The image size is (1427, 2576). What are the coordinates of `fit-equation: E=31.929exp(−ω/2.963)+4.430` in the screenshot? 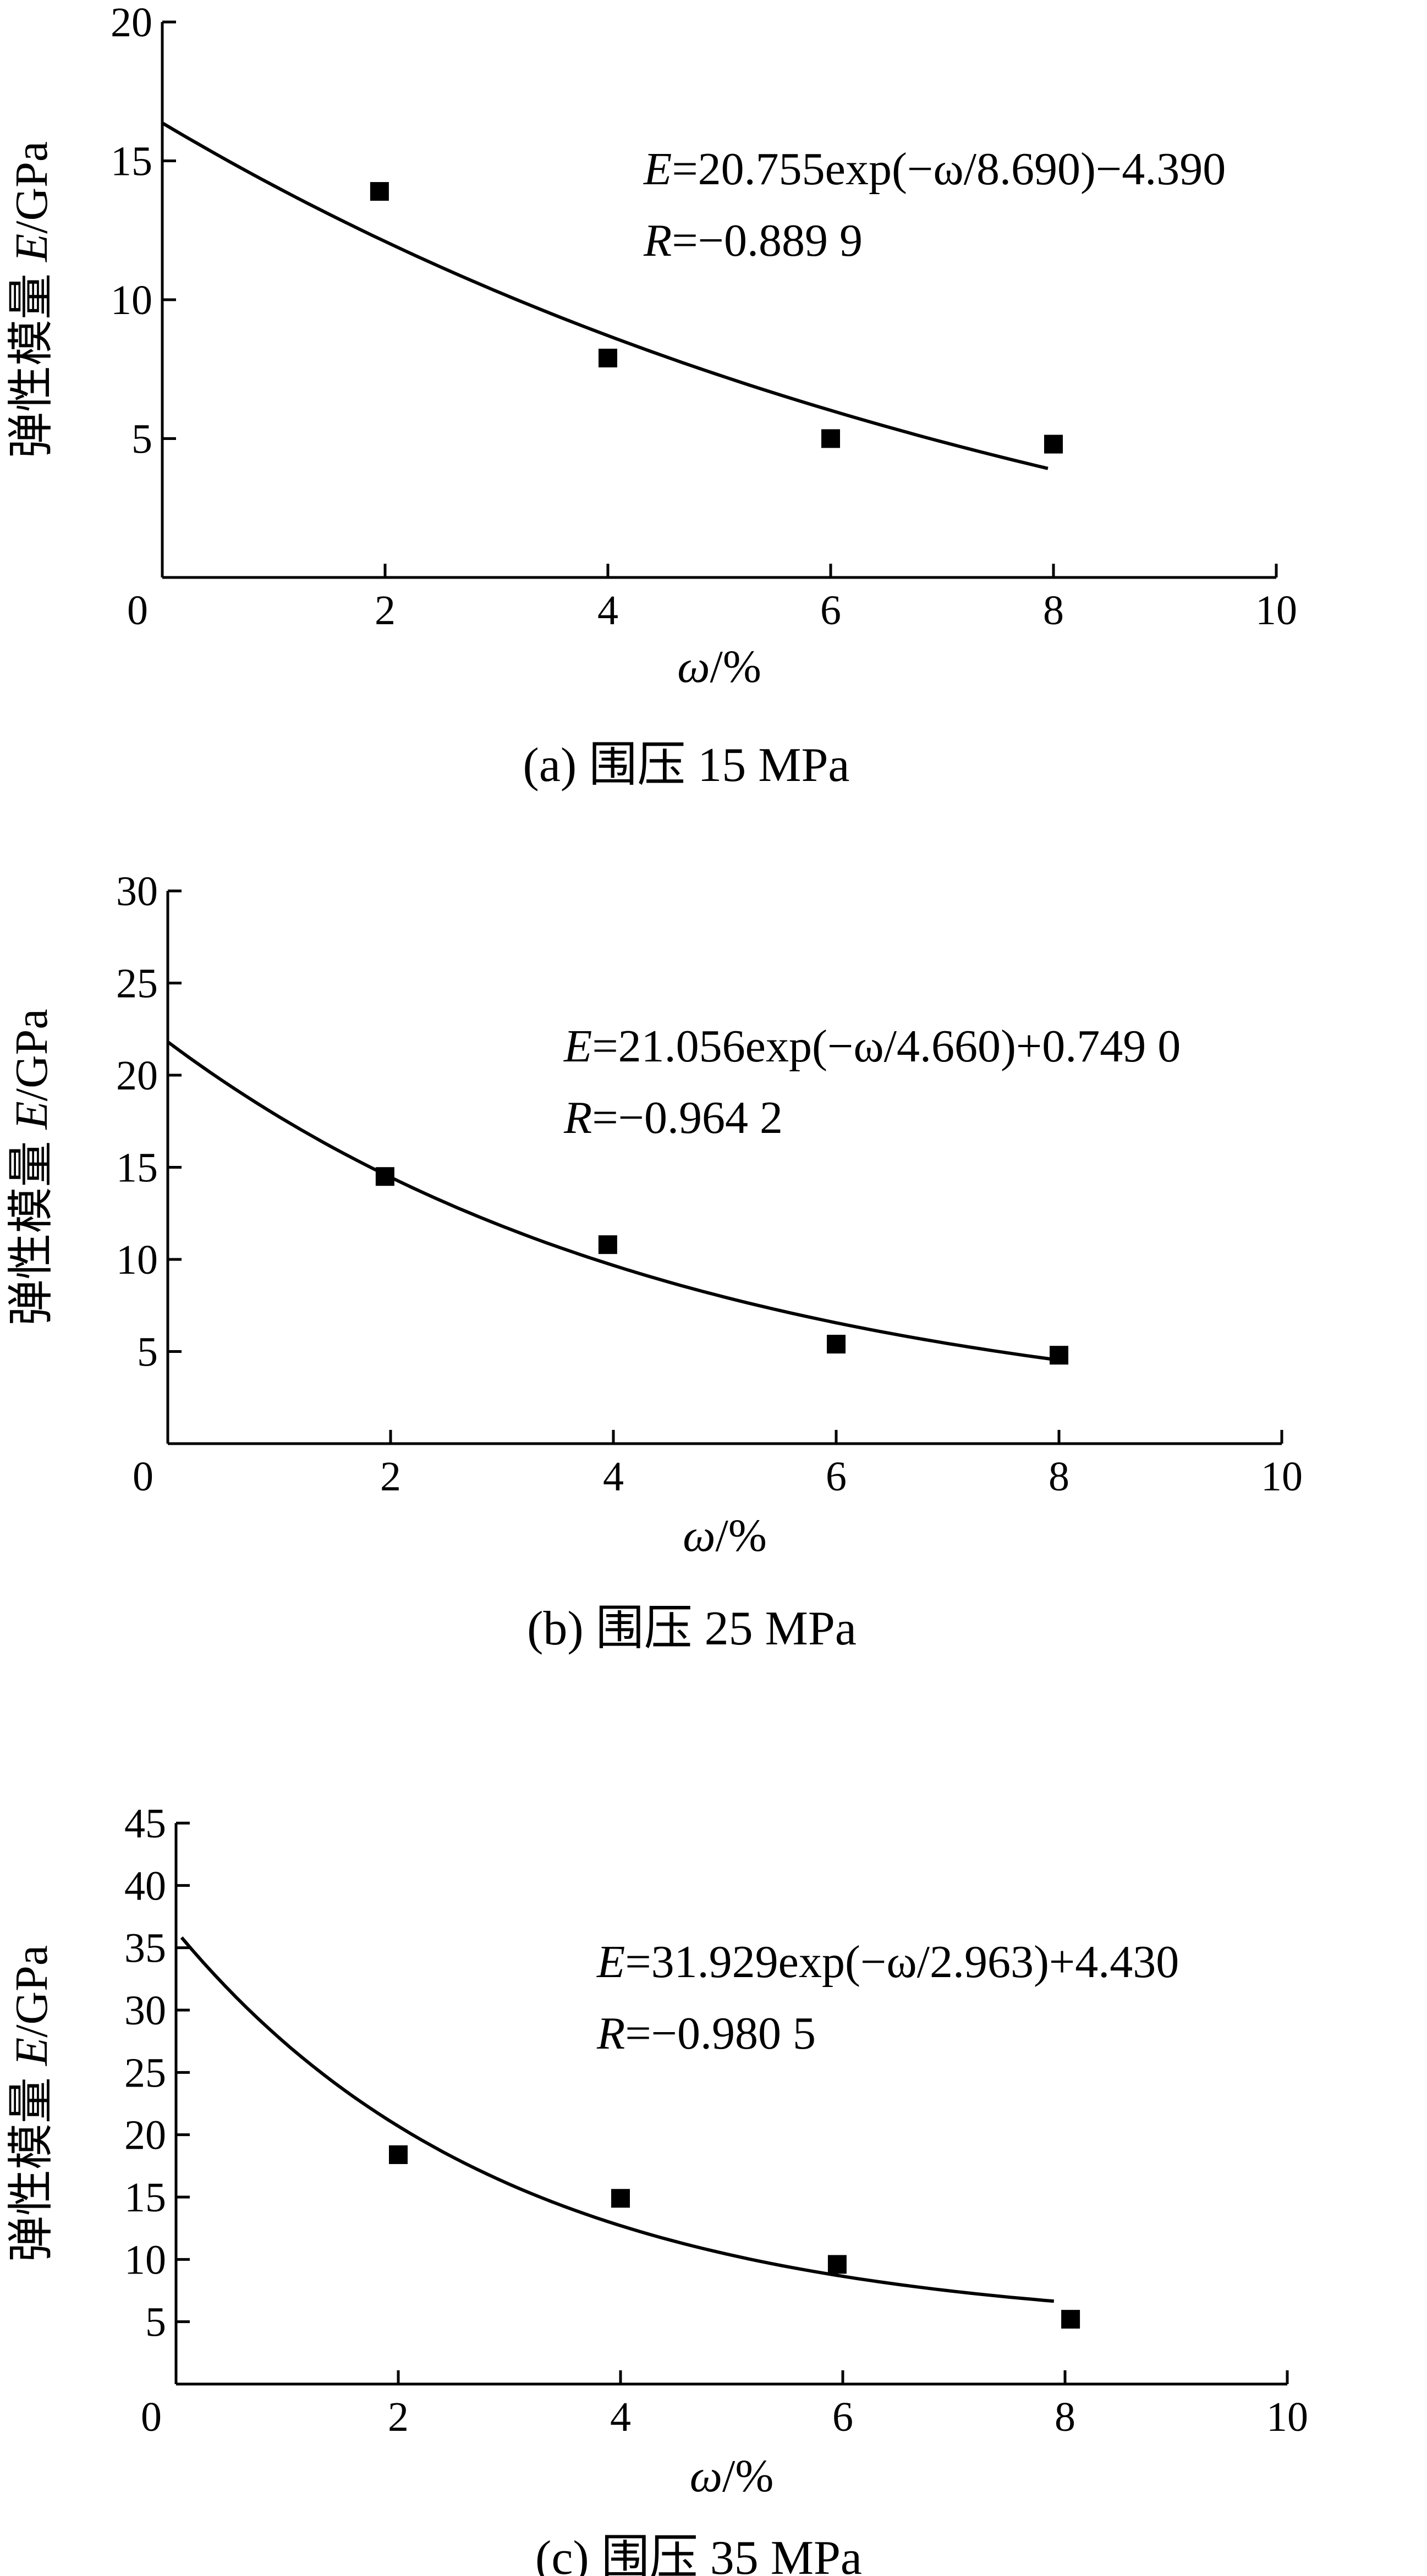 It's located at (887, 1962).